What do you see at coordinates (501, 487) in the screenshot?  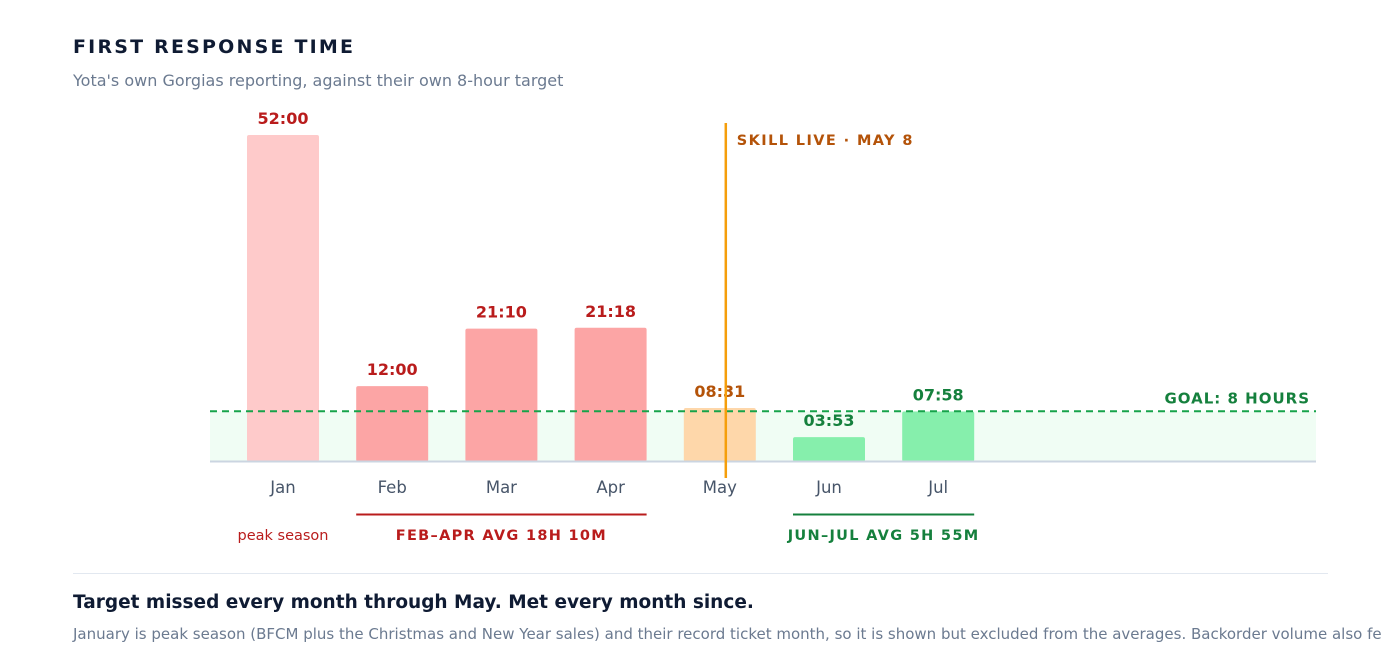 I see `tick-label-mar: Mar` at bounding box center [501, 487].